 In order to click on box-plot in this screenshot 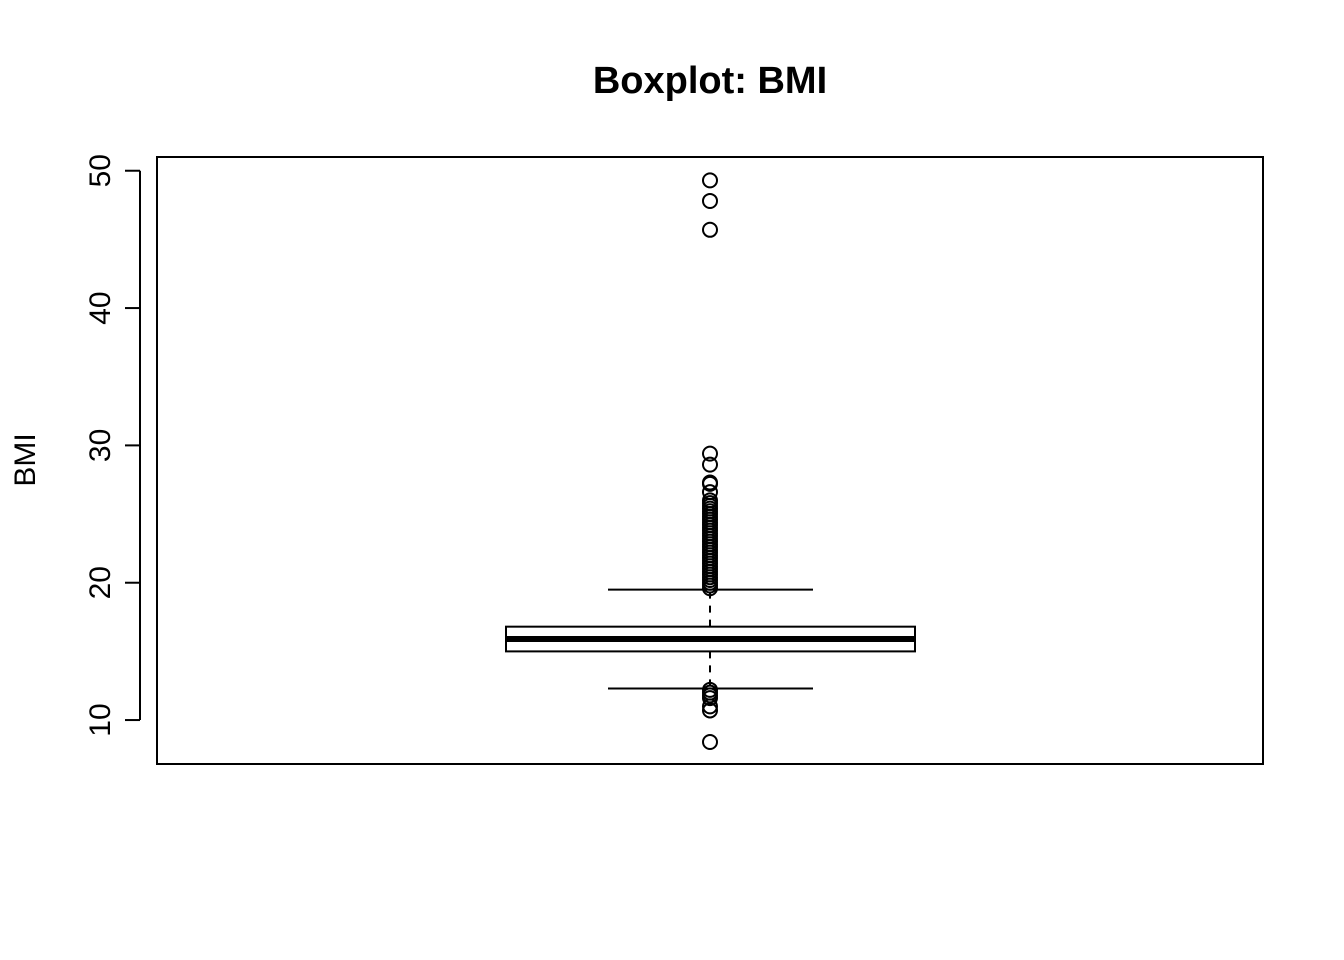, I will do `click(710, 639)`.